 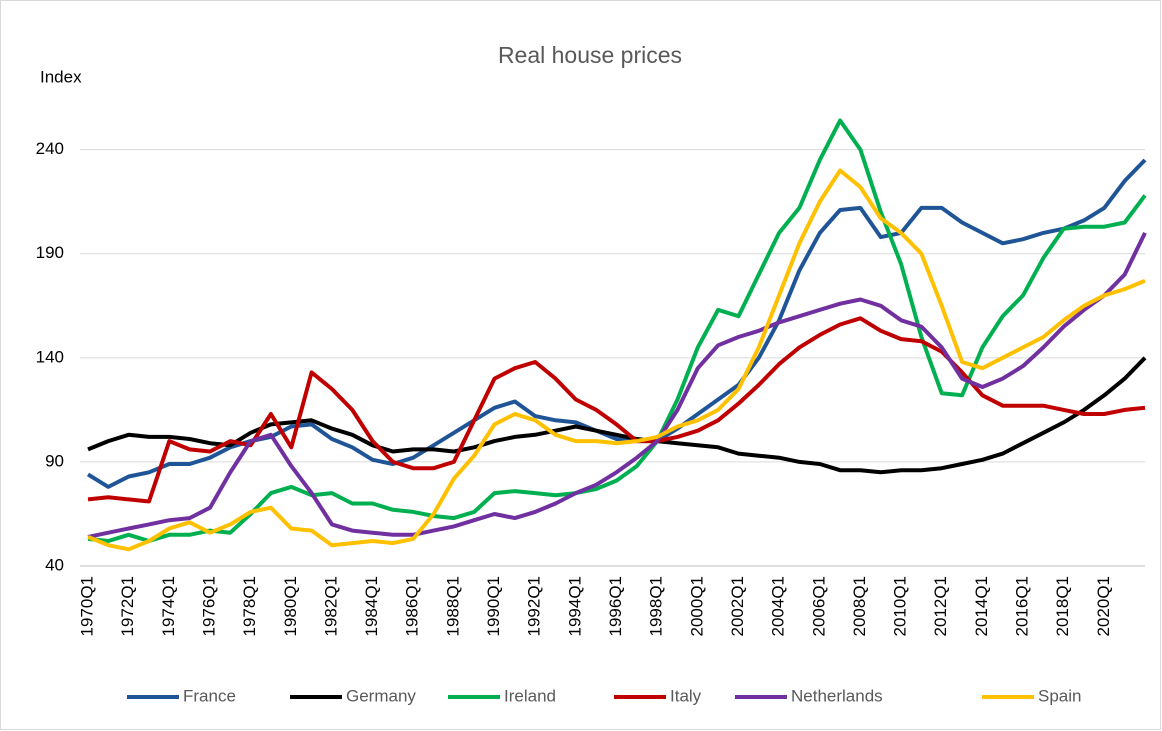 I want to click on x-tick-label: 1978Q1, so click(x=249, y=606).